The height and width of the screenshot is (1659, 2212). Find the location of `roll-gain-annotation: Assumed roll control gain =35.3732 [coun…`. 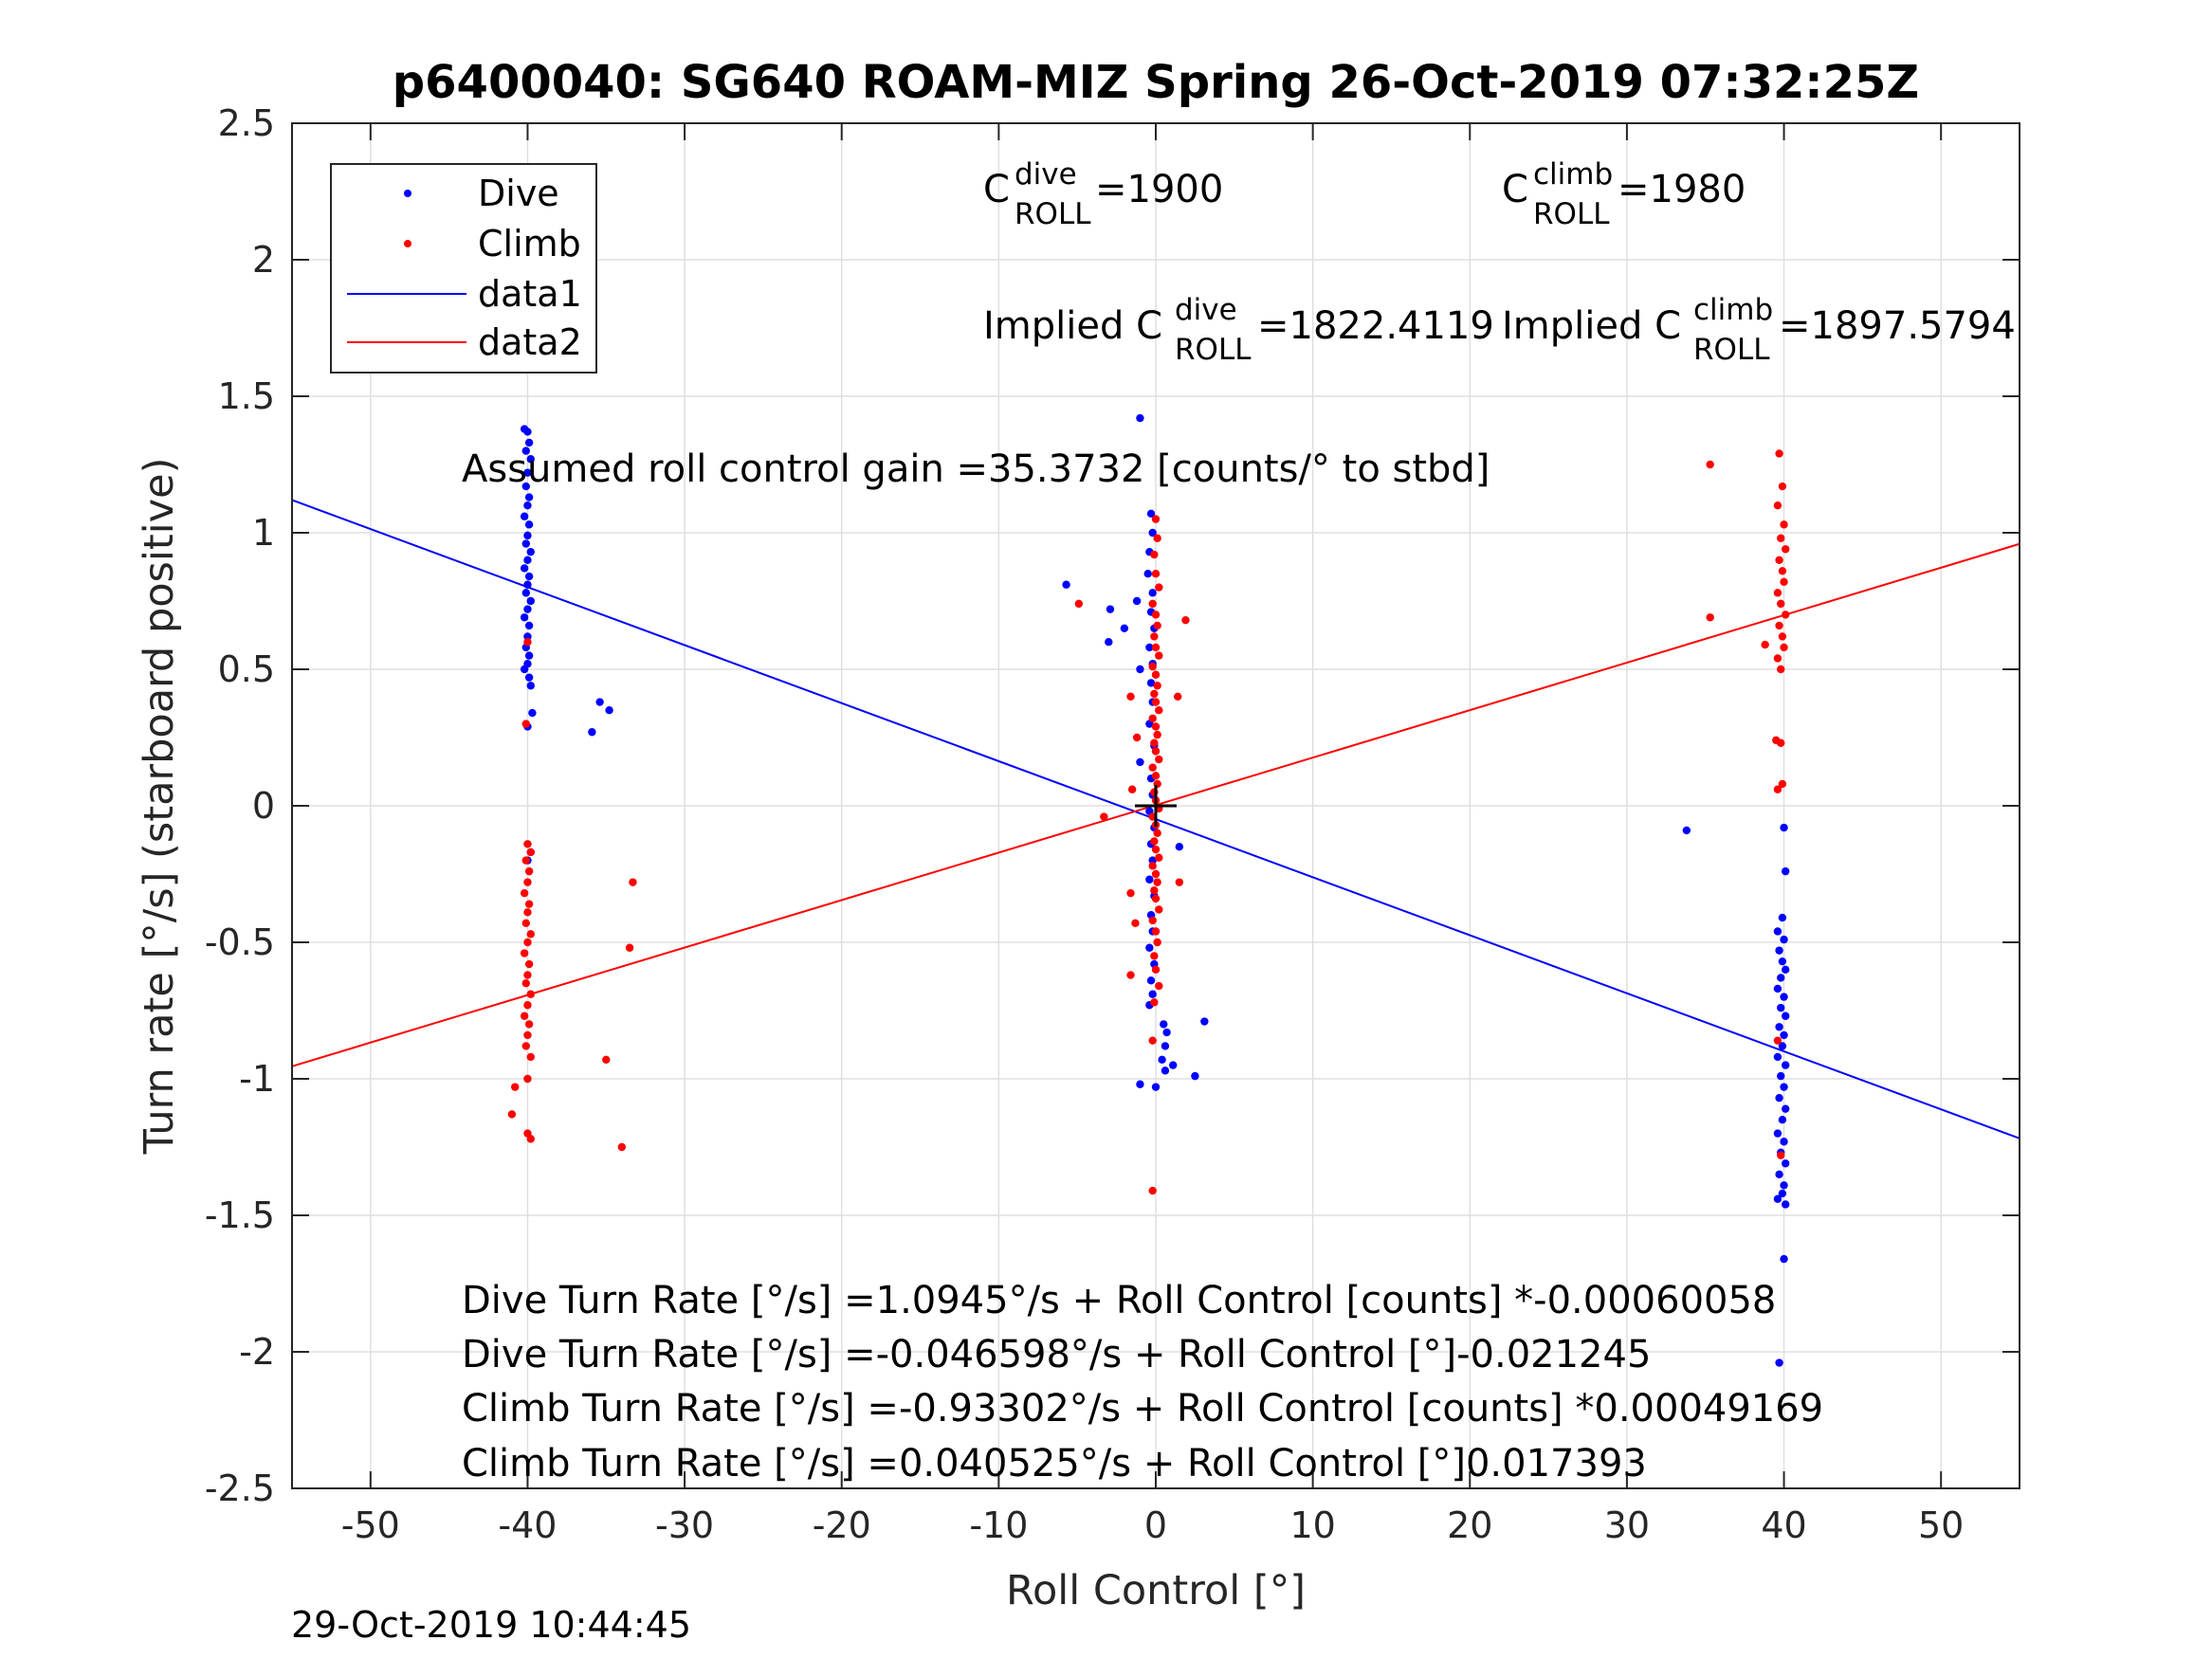

roll-gain-annotation: Assumed roll control gain =35.3732 [coun… is located at coordinates (976, 469).